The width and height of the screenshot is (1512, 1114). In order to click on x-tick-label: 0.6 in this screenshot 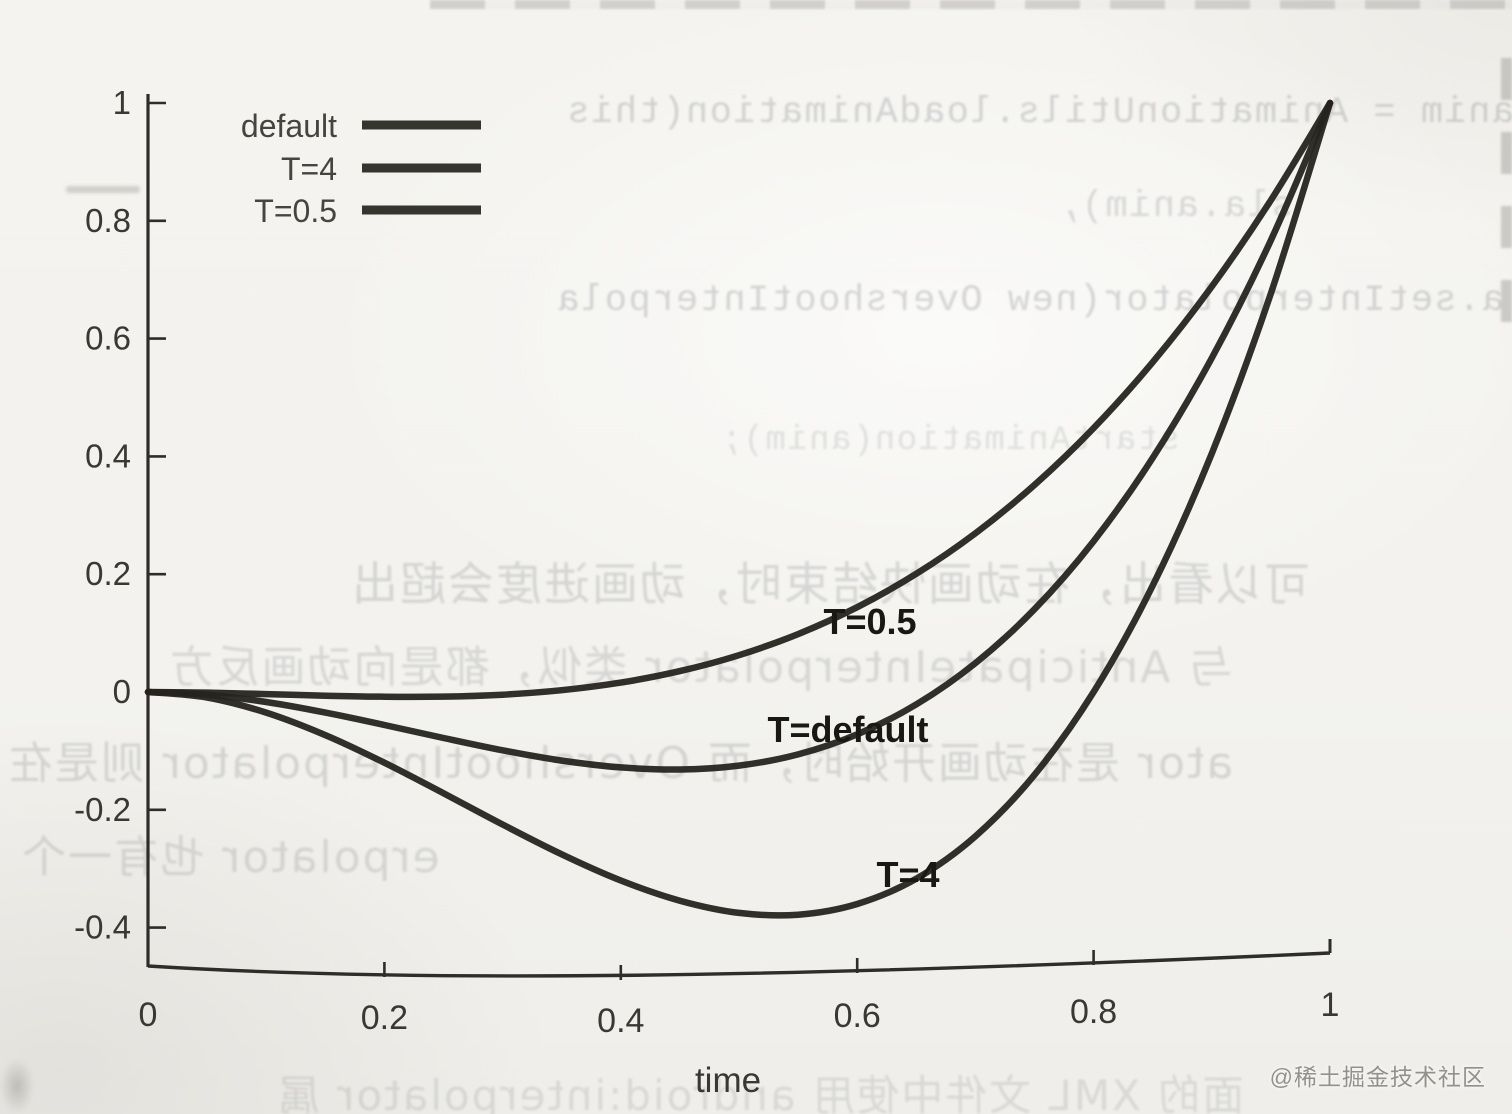, I will do `click(857, 1016)`.